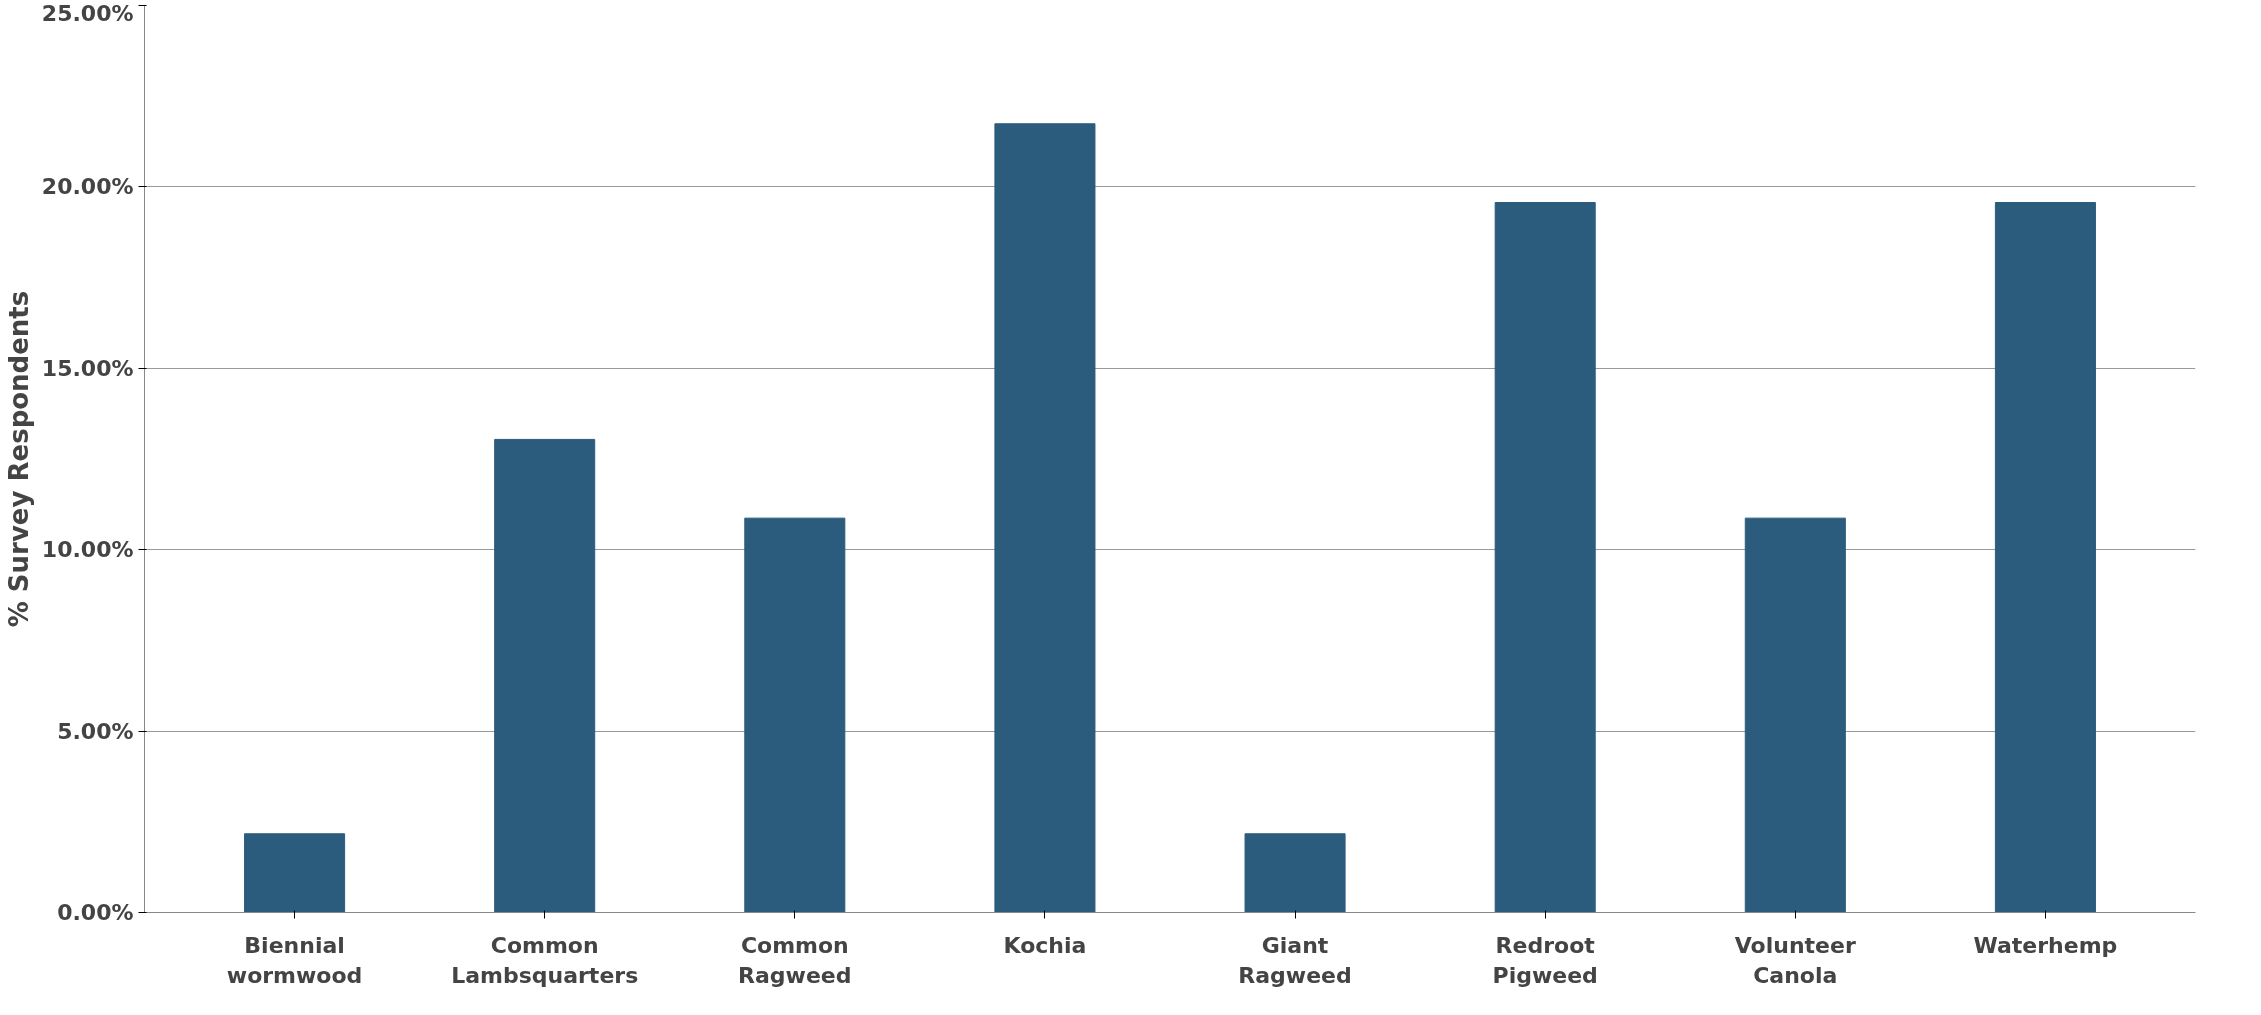 The width and height of the screenshot is (2261, 1015). I want to click on x-tick-label: Waterhemp, so click(2045, 945).